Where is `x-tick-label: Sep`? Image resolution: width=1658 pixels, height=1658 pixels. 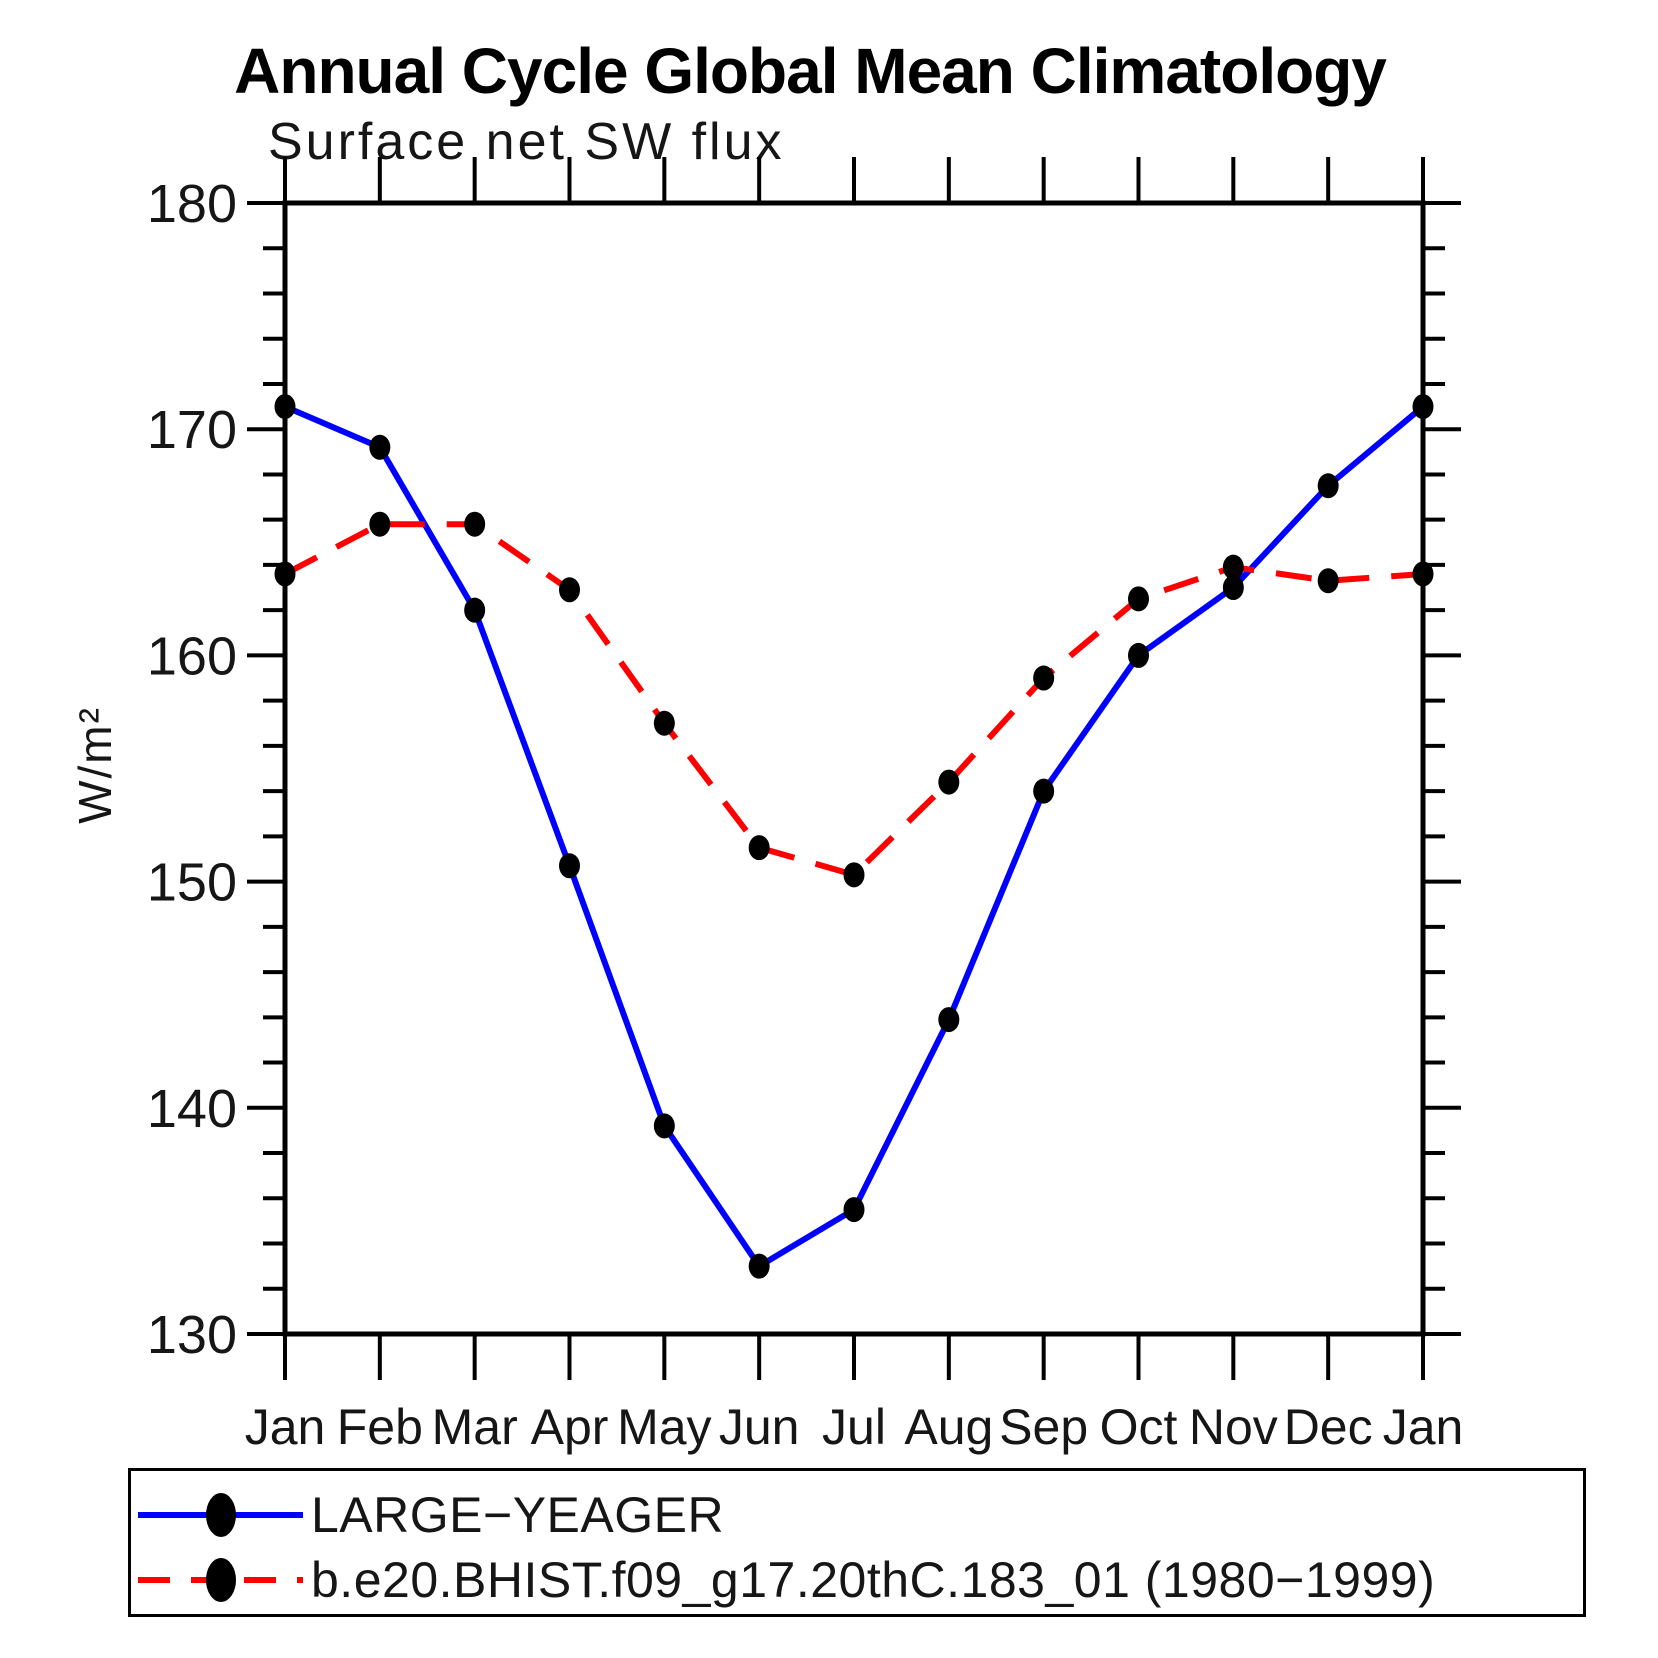
x-tick-label: Sep is located at coordinates (1043, 1427).